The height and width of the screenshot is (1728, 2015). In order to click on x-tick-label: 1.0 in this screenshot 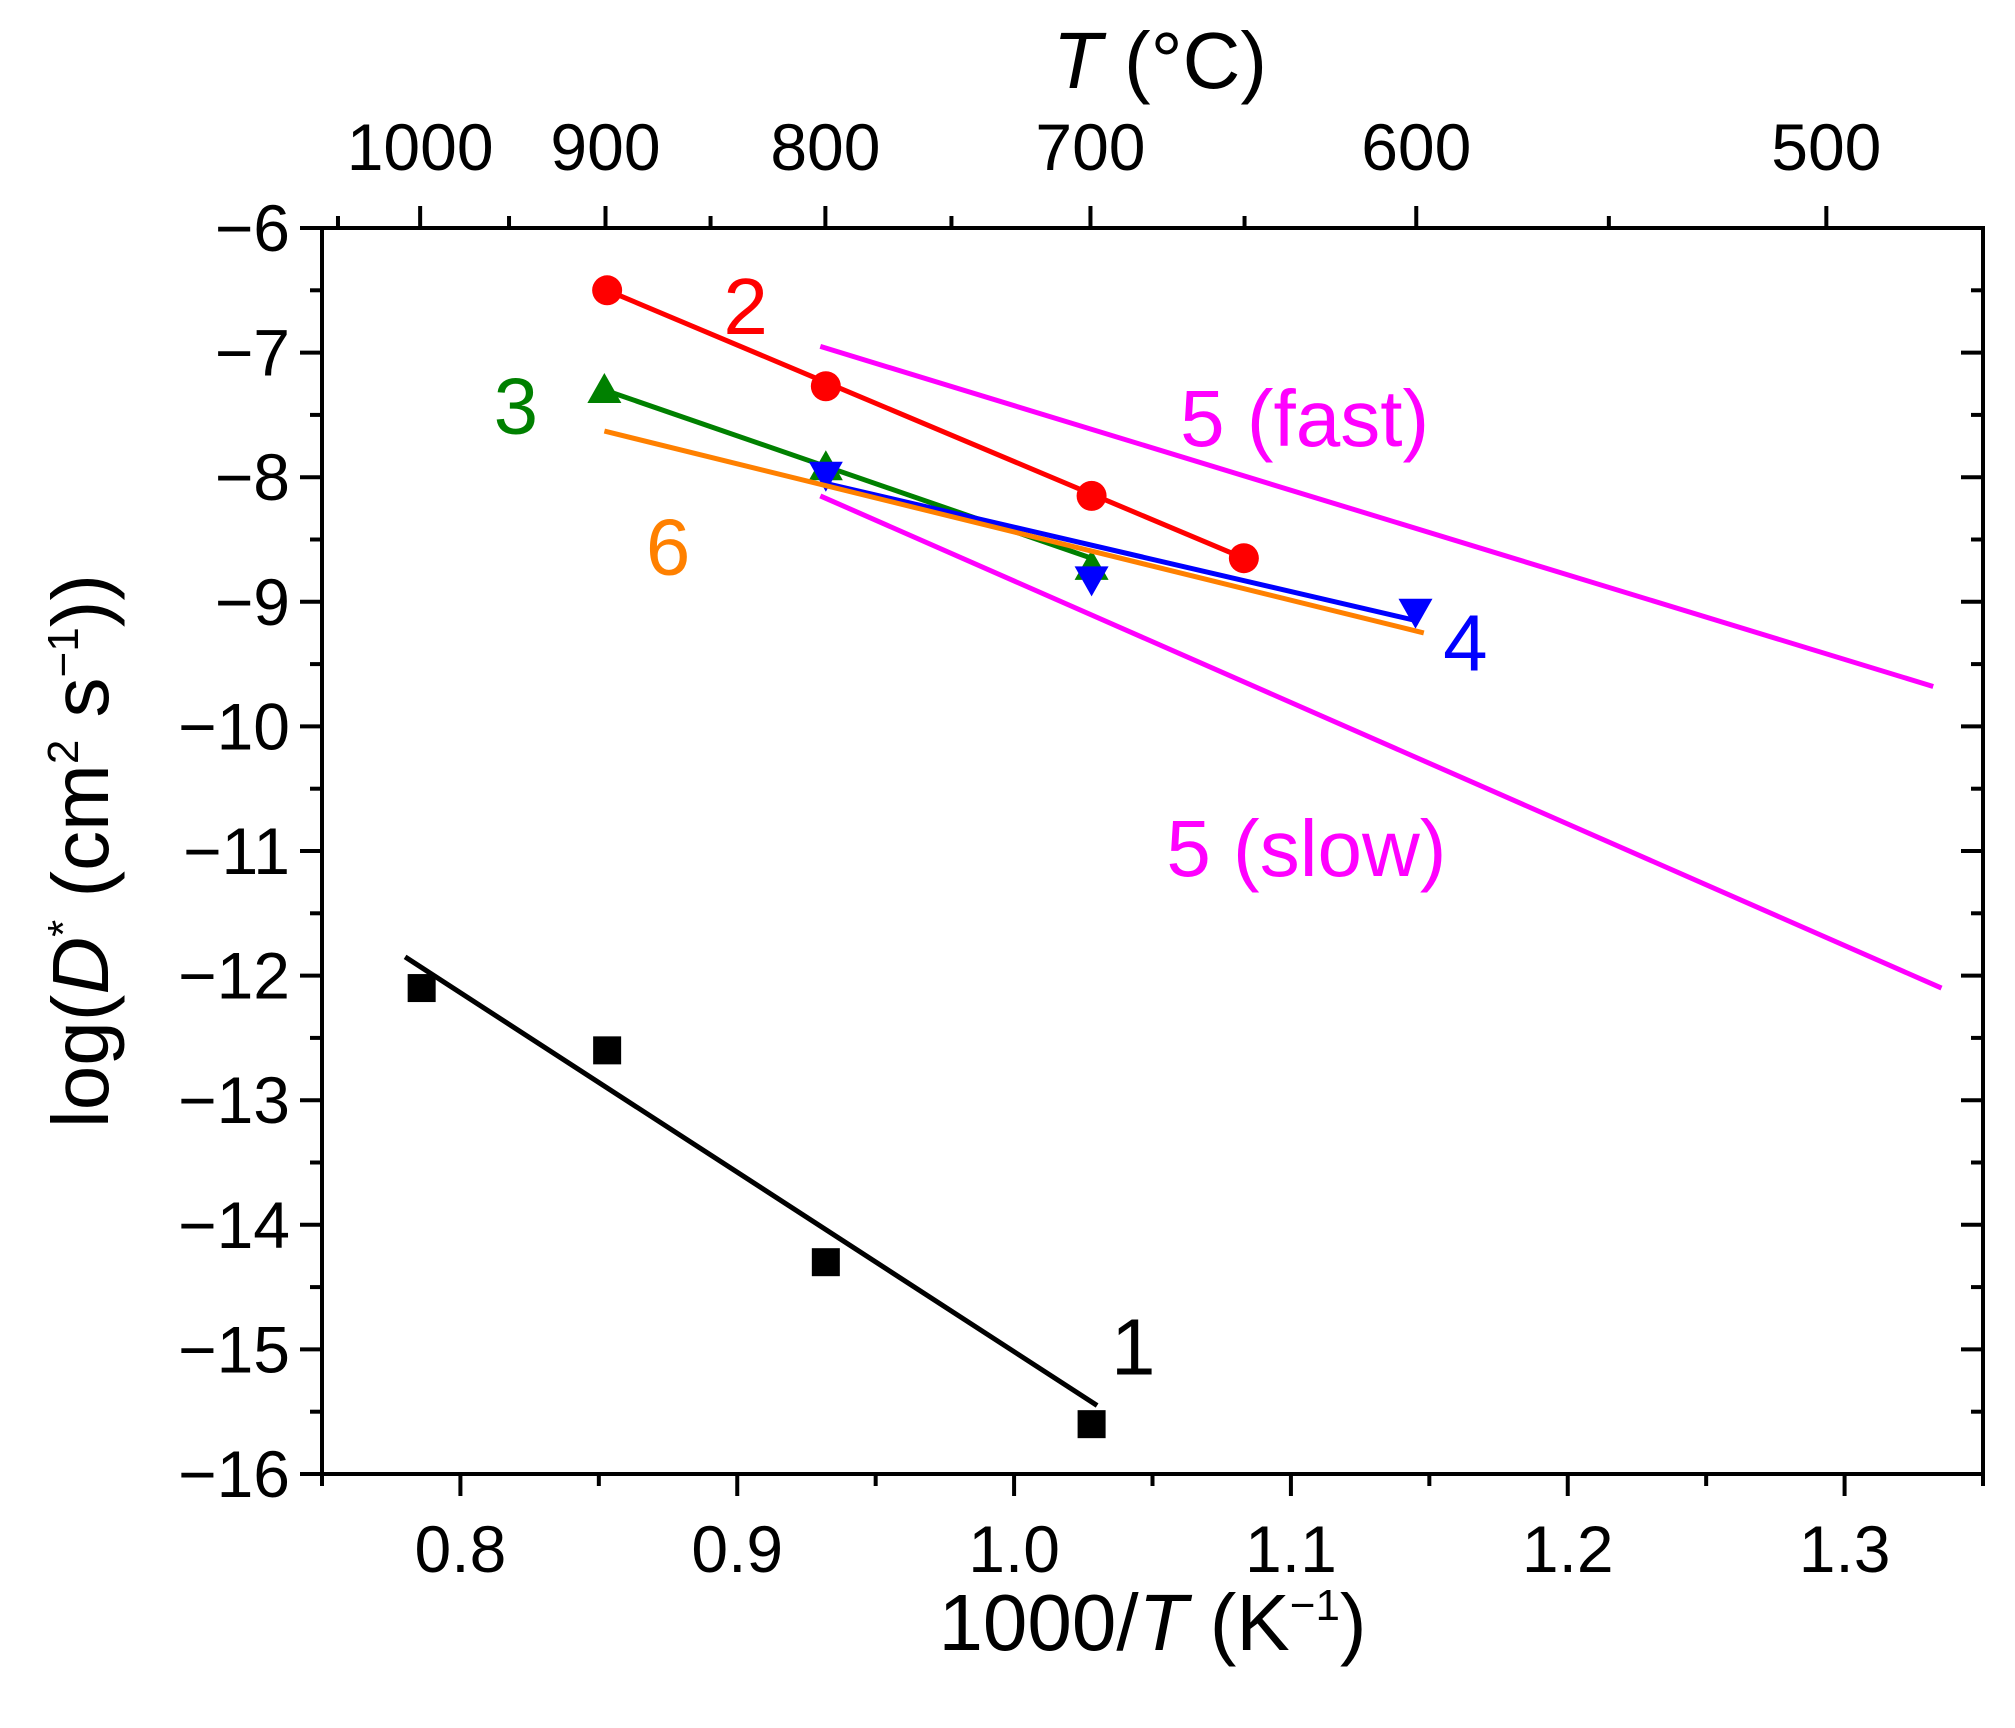, I will do `click(1014, 1549)`.